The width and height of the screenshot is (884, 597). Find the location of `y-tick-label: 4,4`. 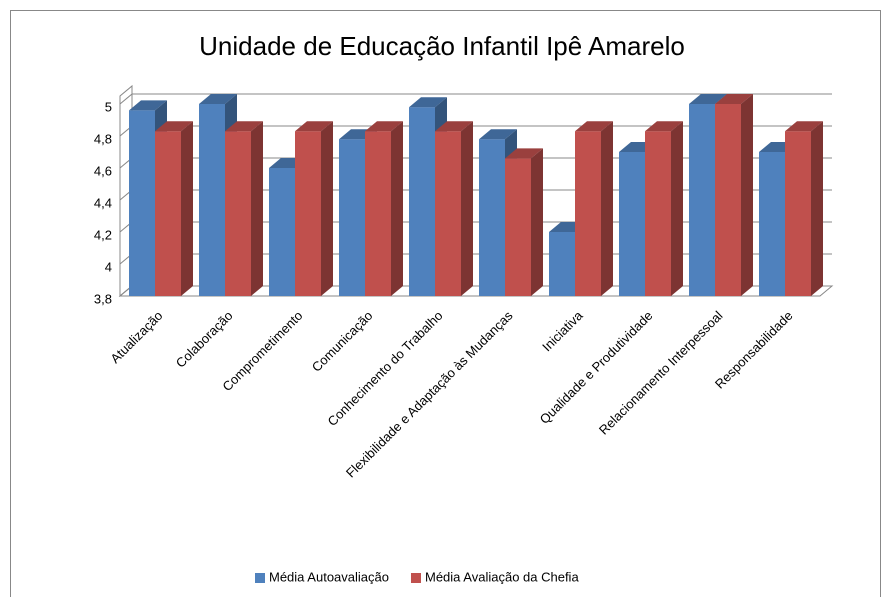

y-tick-label: 4,4 is located at coordinates (103, 202).